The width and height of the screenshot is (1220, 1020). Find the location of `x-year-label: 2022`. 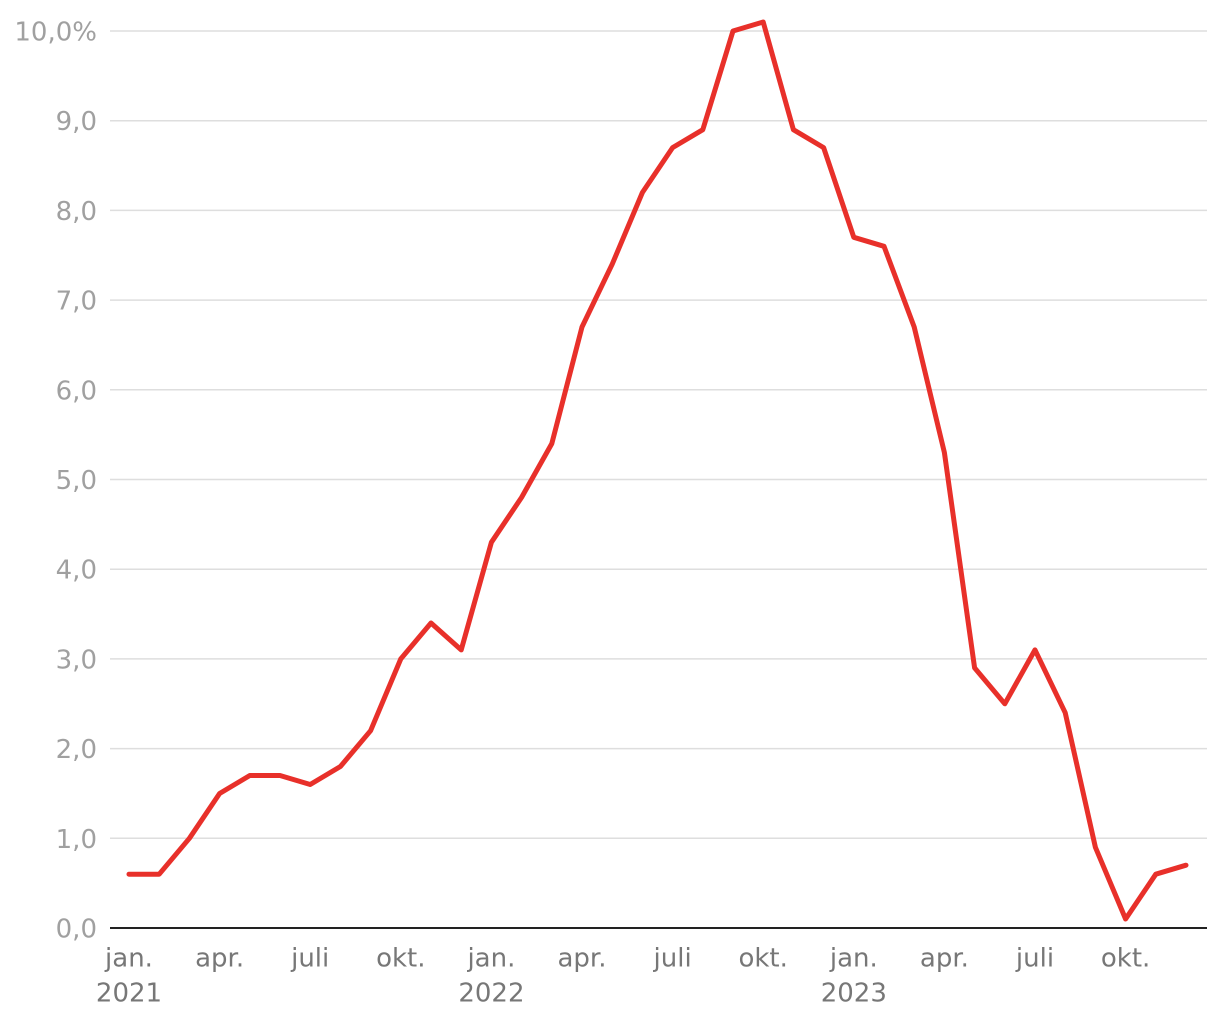

x-year-label: 2022 is located at coordinates (491, 994).